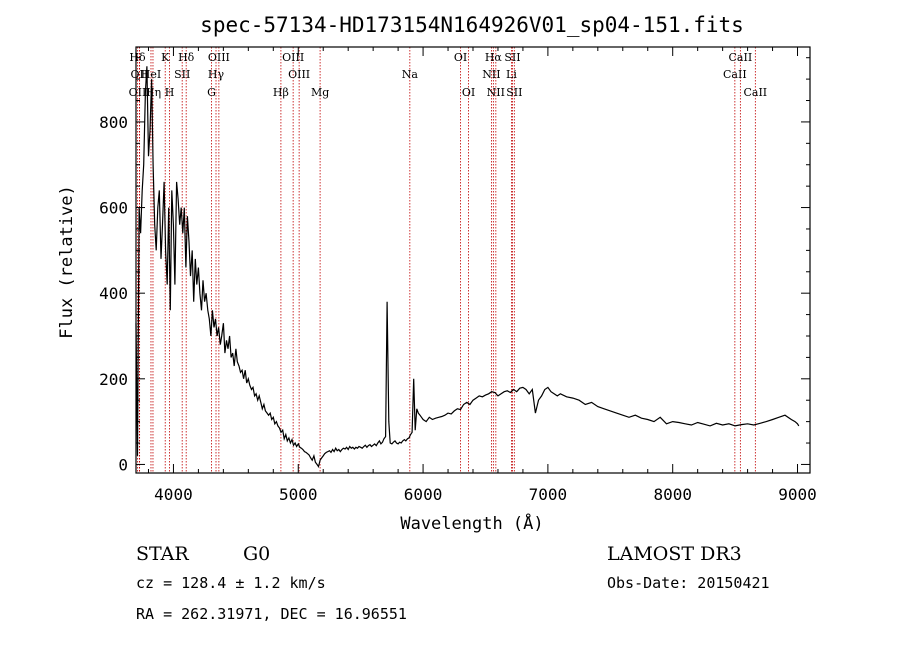 The image size is (900, 649). What do you see at coordinates (672, 494) in the screenshot?
I see `x-tick-label: 8000` at bounding box center [672, 494].